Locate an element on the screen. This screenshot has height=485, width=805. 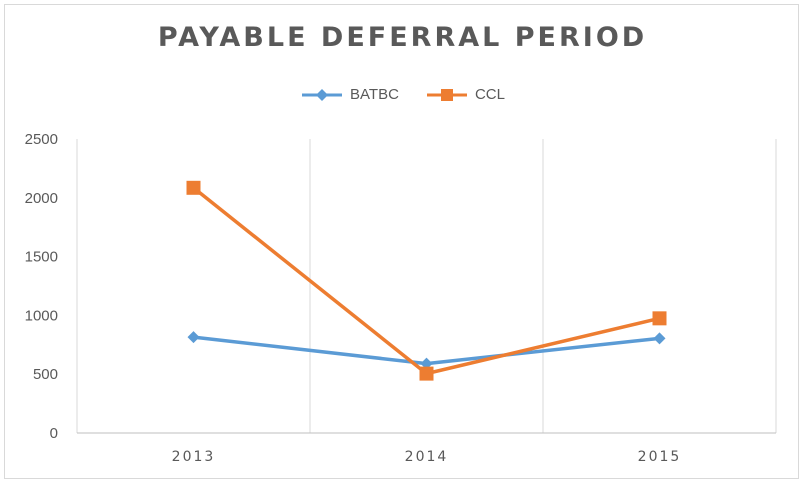
legend-item-ccl: CCL is located at coordinates (465, 94).